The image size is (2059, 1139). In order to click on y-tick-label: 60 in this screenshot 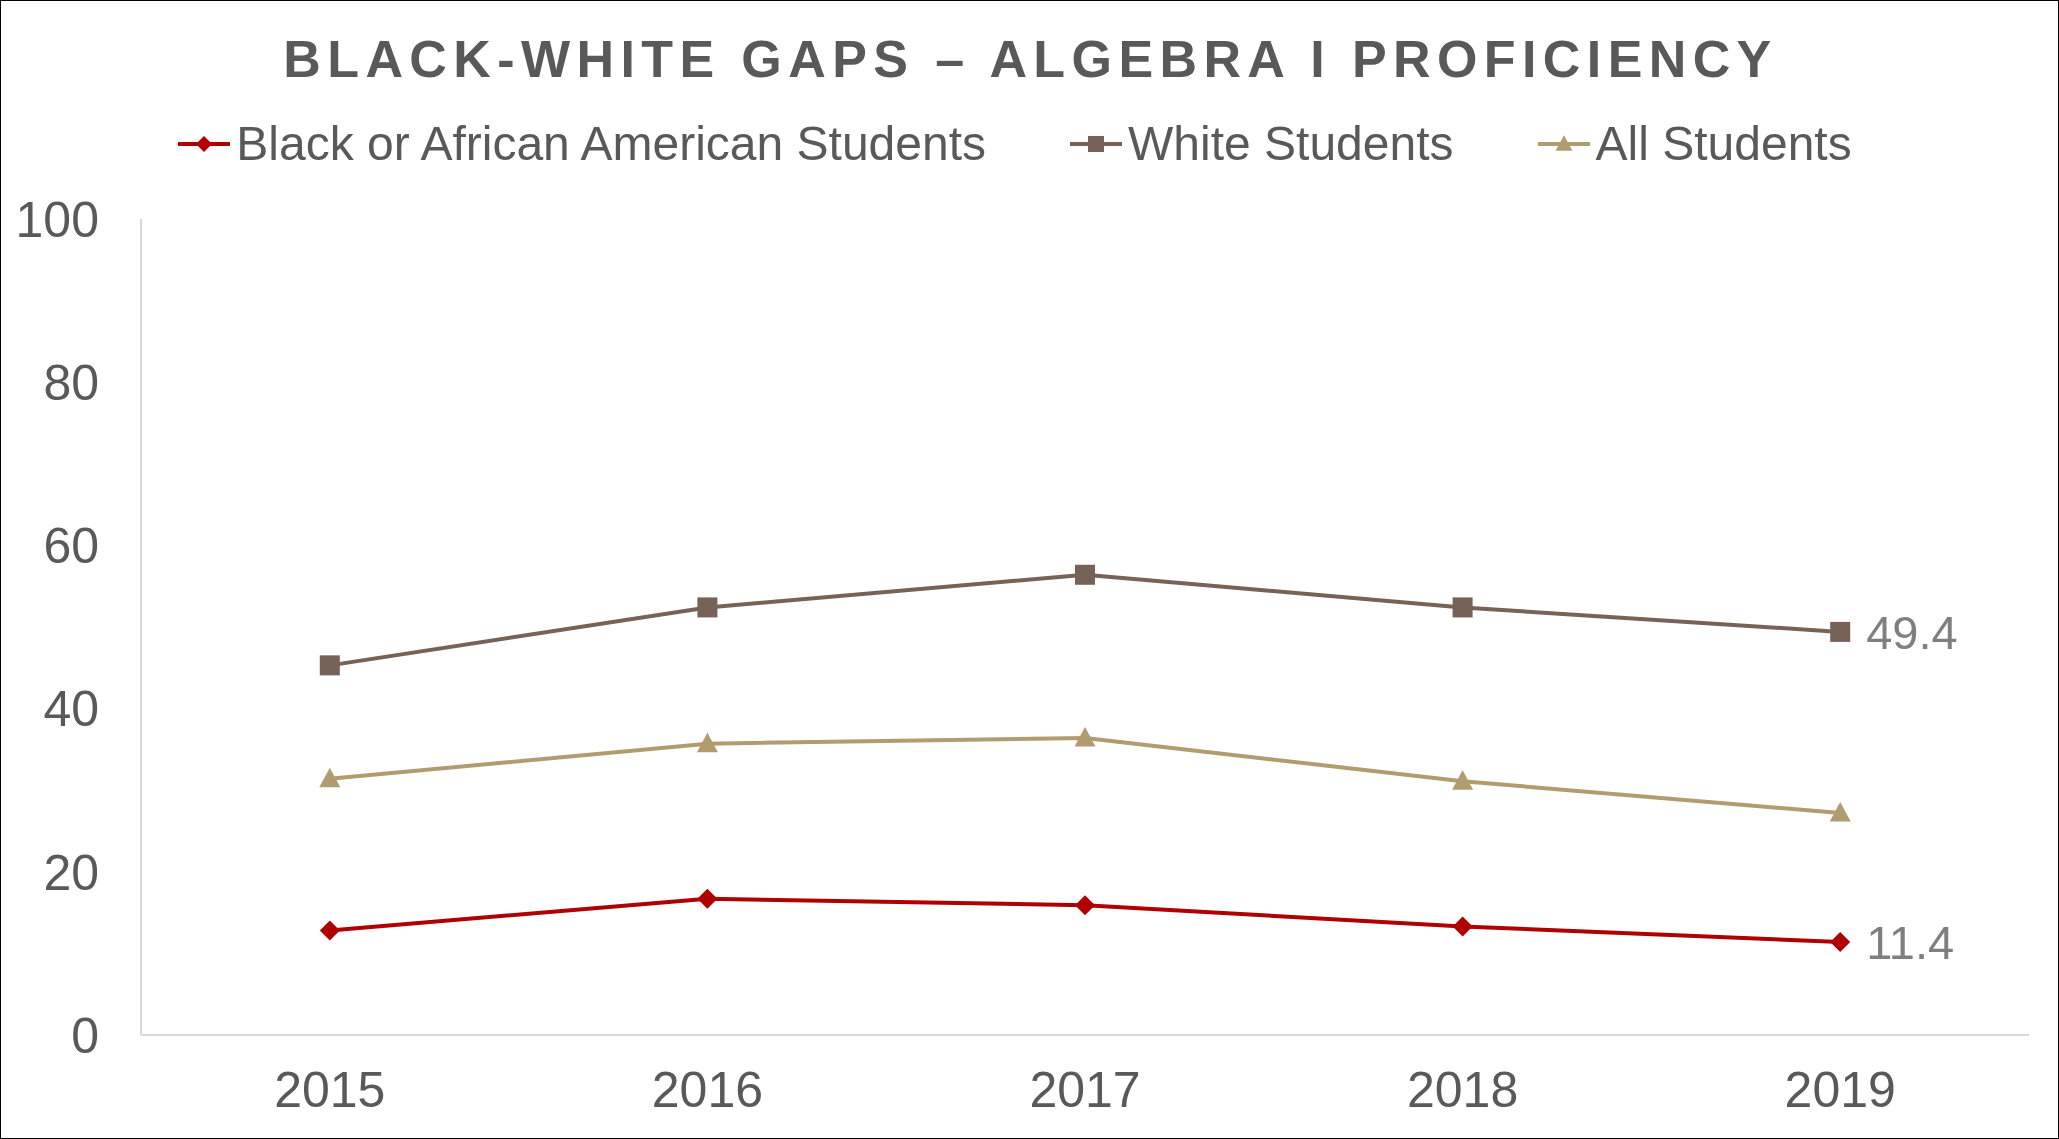, I will do `click(71, 546)`.